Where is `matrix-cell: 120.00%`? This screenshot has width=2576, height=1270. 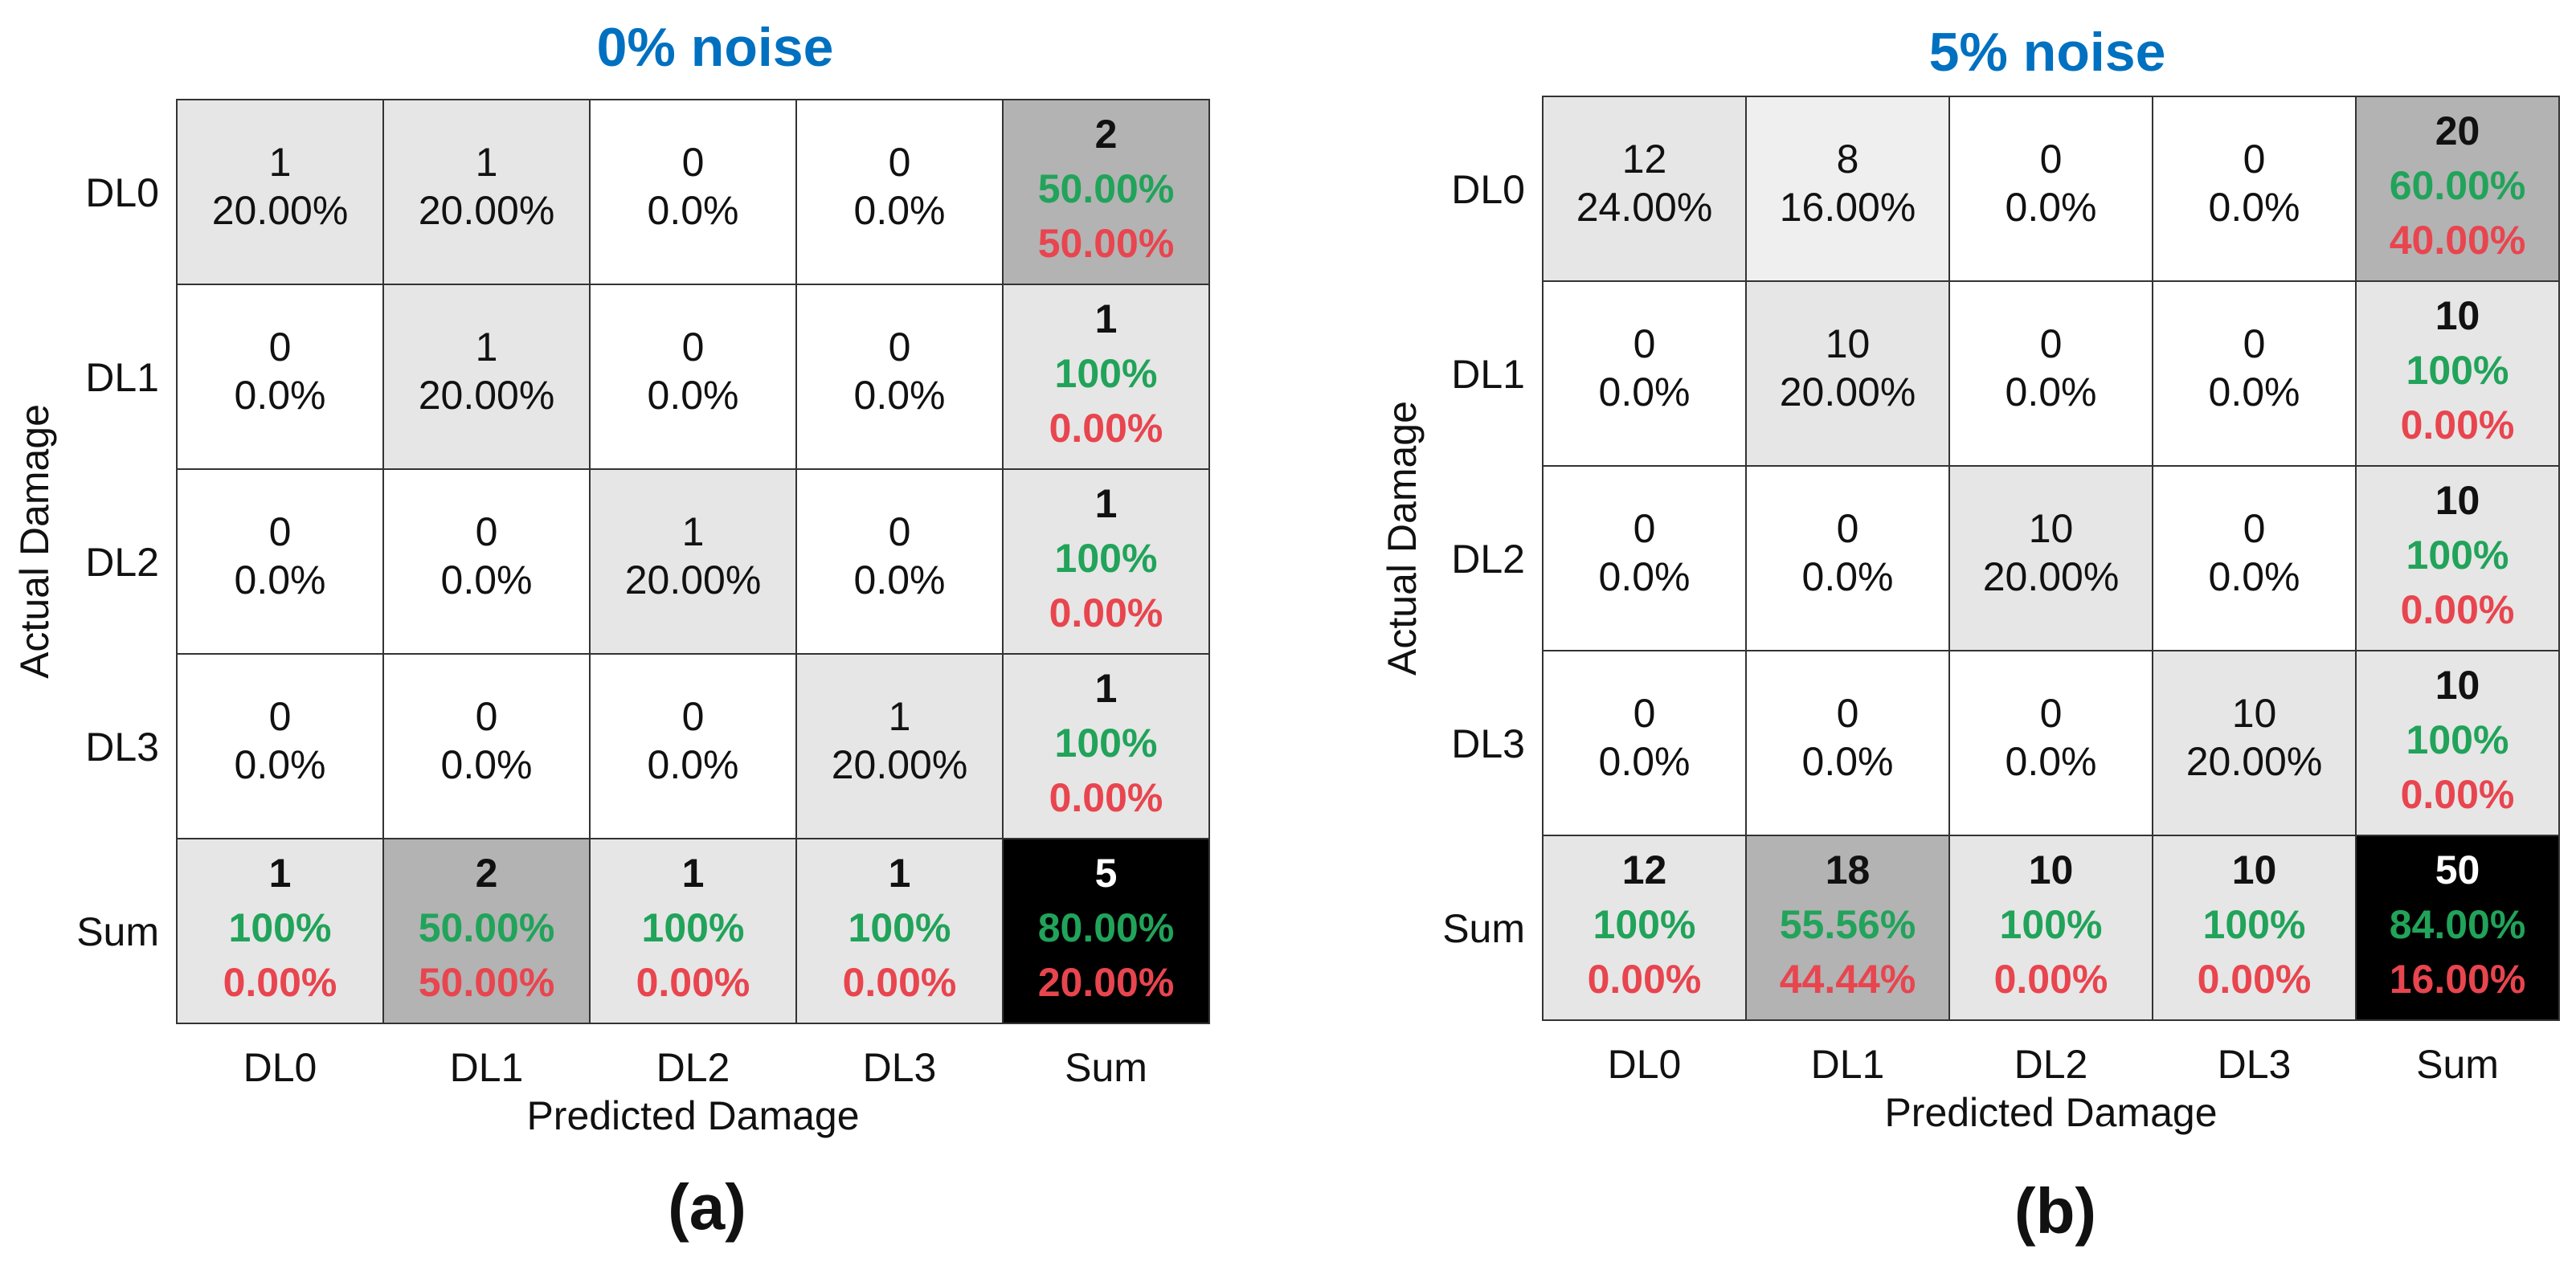
matrix-cell: 120.00% is located at coordinates (487, 192).